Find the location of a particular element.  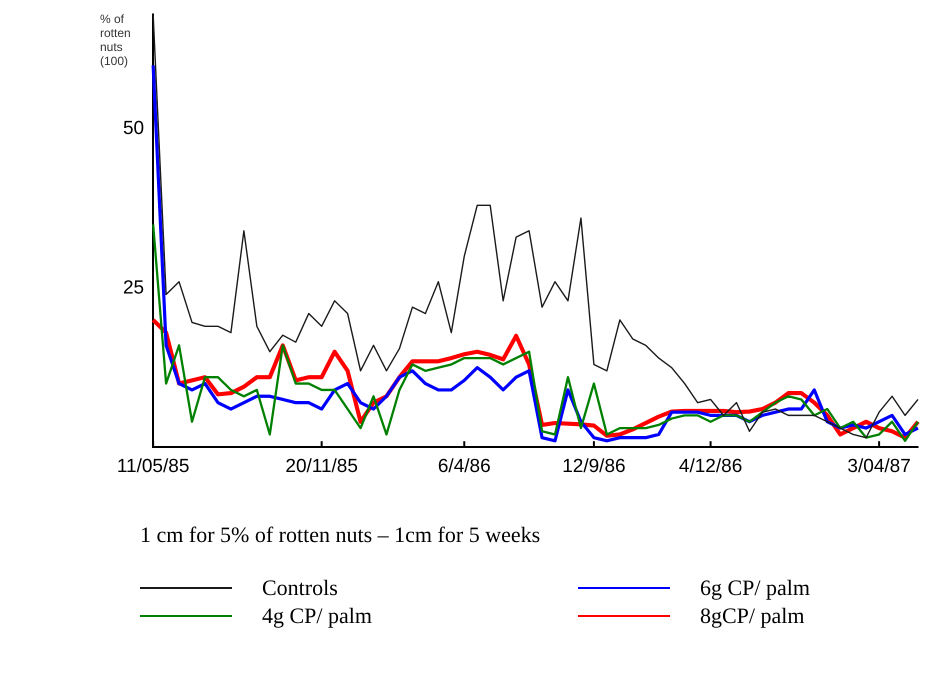

legend-label: 6g CP/ palm is located at coordinates (756, 588).